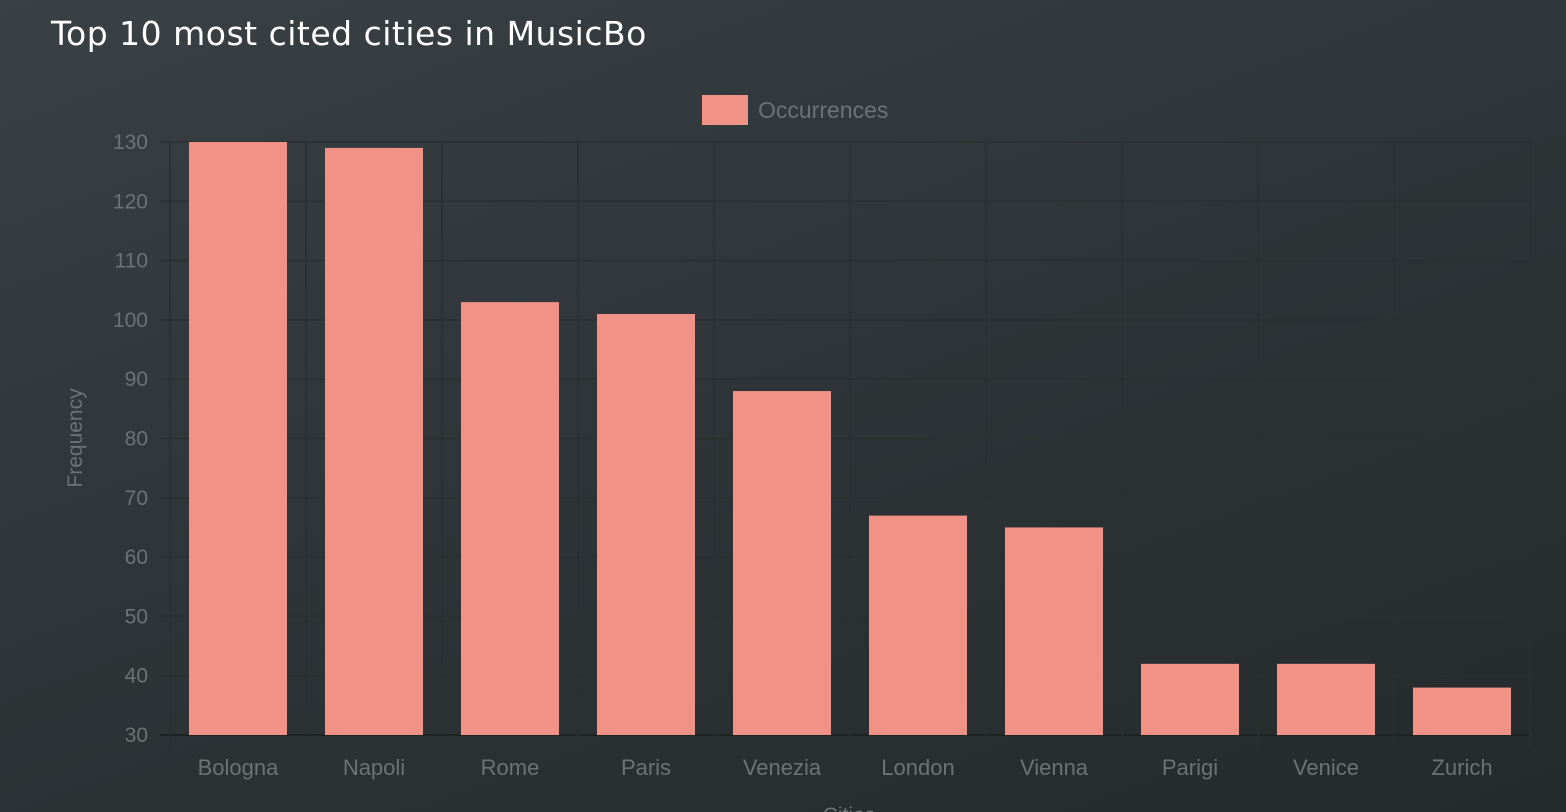  I want to click on x-tick-label: Rome, so click(510, 767).